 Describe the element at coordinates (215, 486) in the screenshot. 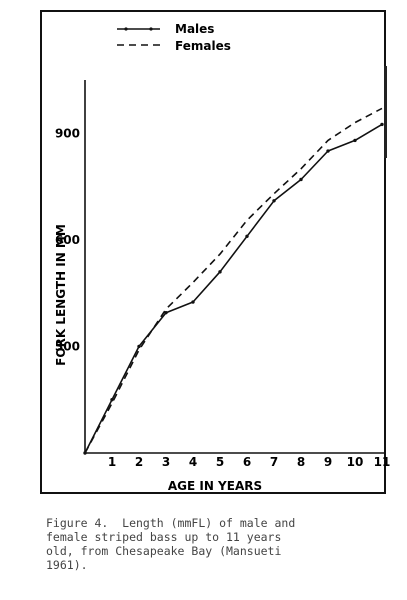

I see `x-axis-title: AGE IN YEARS` at that location.